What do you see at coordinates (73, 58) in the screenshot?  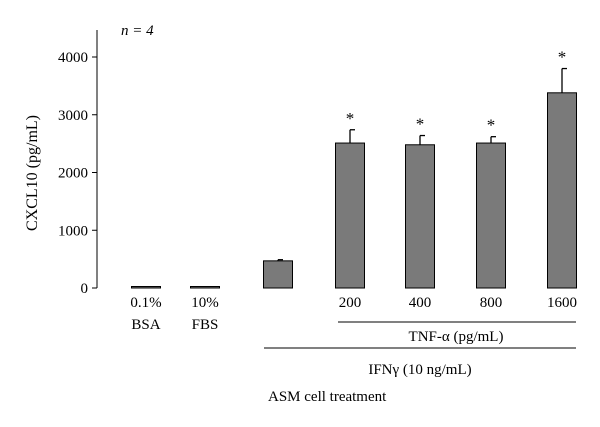 I see `y-tick-label-4000: 4000` at bounding box center [73, 58].